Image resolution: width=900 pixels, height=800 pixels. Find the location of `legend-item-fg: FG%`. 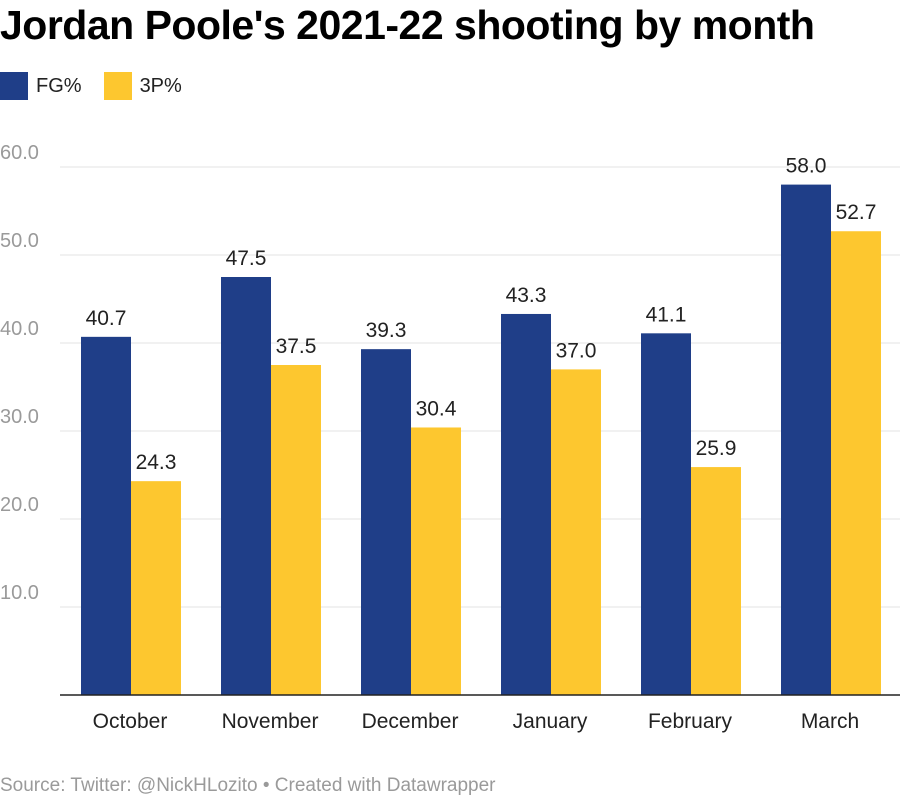

legend-item-fg: FG% is located at coordinates (41, 86).